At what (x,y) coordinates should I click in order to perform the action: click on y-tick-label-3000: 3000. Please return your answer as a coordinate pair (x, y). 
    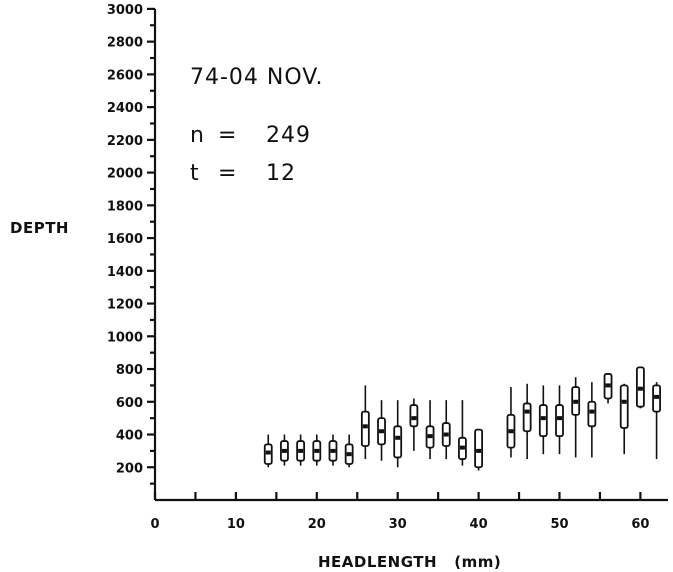
    Looking at the image, I should click on (125, 10).